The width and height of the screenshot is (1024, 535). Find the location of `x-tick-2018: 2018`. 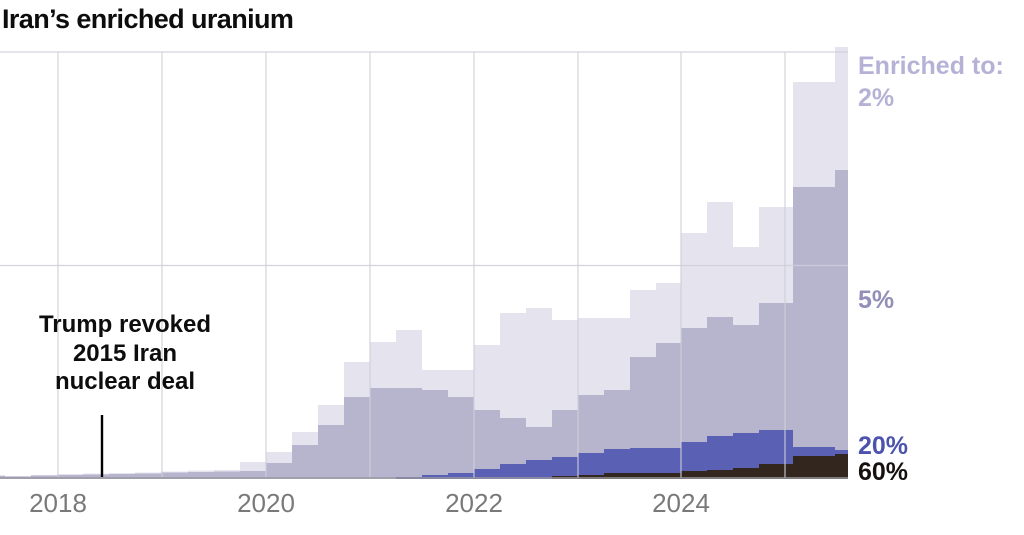

x-tick-2018: 2018 is located at coordinates (58, 503).